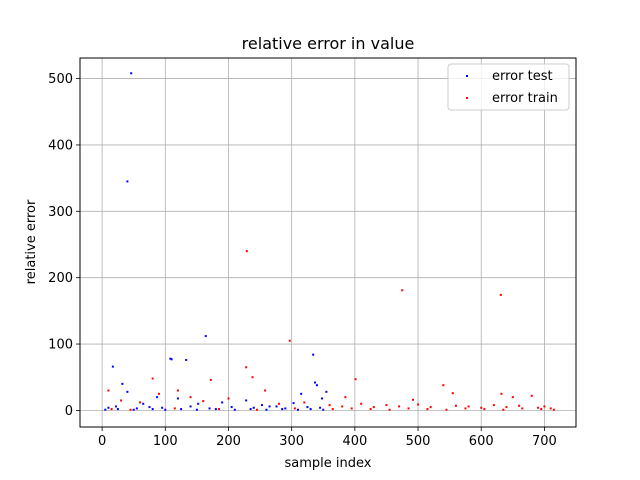 The image size is (640, 480). What do you see at coordinates (354, 441) in the screenshot?
I see `x-tick-label: 400` at bounding box center [354, 441].